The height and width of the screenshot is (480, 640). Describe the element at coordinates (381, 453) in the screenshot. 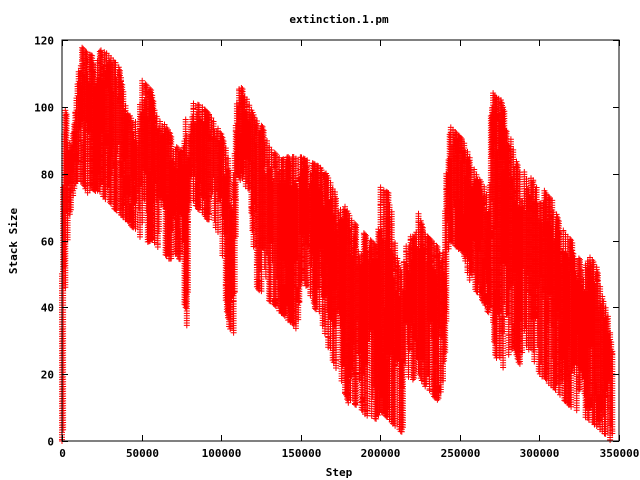

I see `x-tick-label: 200000` at that location.